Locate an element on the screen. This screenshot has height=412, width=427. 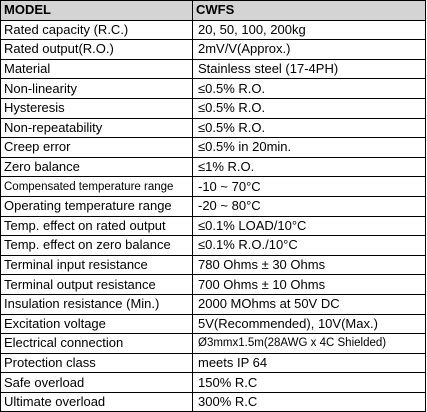
table-row: Material Stainless steel (17-4PH) is located at coordinates (213, 69).